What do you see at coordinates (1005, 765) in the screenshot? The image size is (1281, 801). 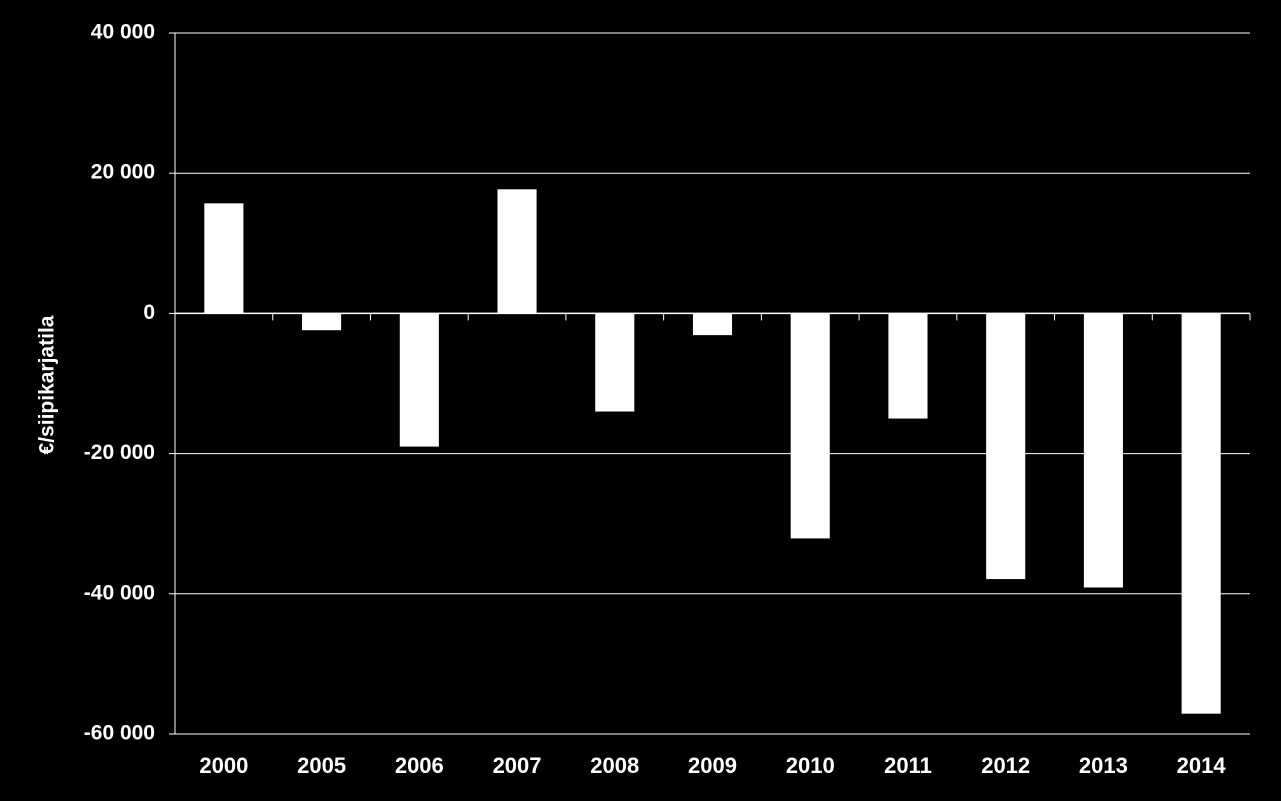 I see `x-tick-label: 2012` at bounding box center [1005, 765].